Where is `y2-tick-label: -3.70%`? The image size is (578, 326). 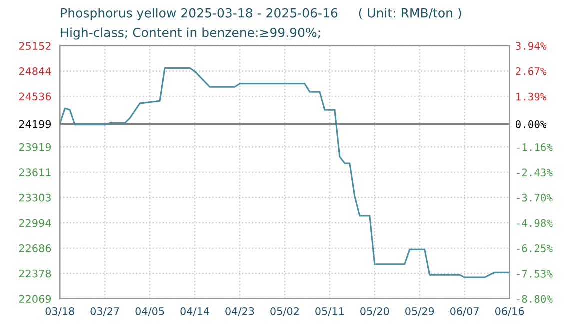
y2-tick-label: -3.70% is located at coordinates (535, 198).